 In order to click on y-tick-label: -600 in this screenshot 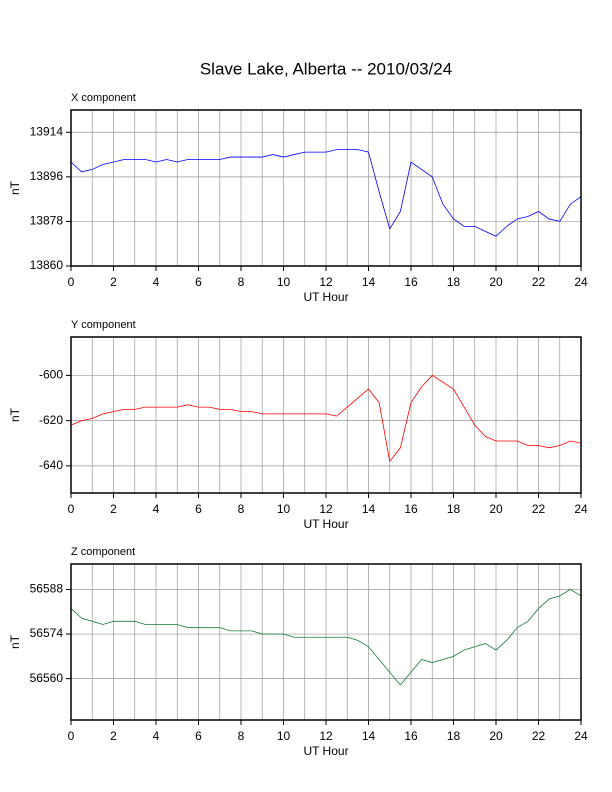, I will do `click(51, 375)`.